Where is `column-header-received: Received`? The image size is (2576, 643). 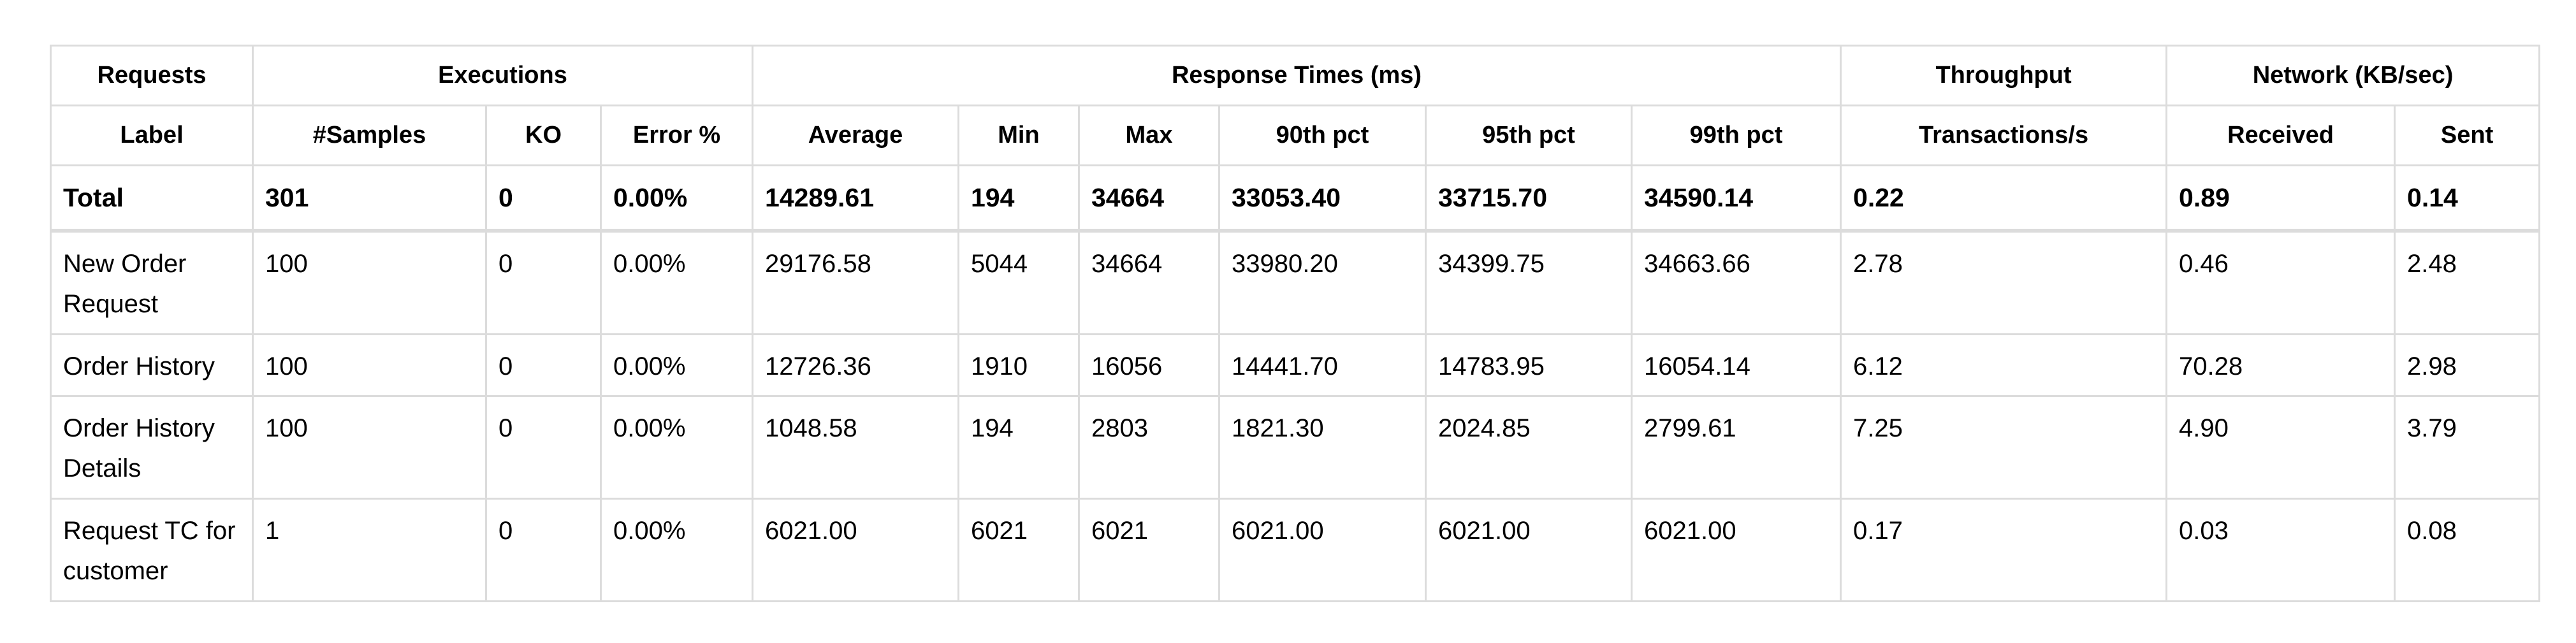
column-header-received: Received is located at coordinates (2280, 135).